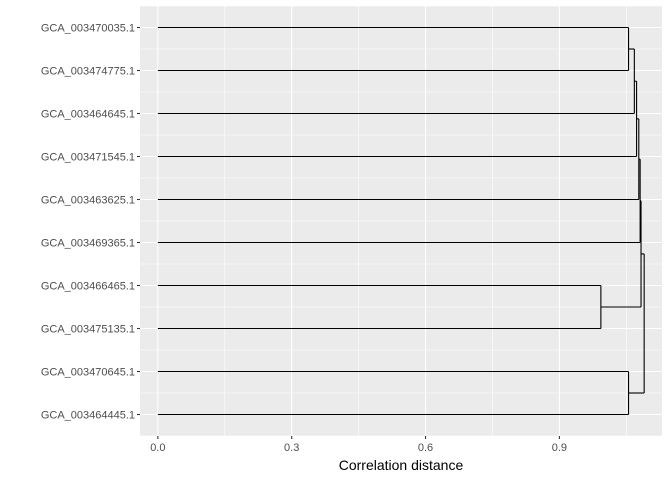  What do you see at coordinates (88, 330) in the screenshot?
I see `y-tick-label: GCA_003475135.1` at bounding box center [88, 330].